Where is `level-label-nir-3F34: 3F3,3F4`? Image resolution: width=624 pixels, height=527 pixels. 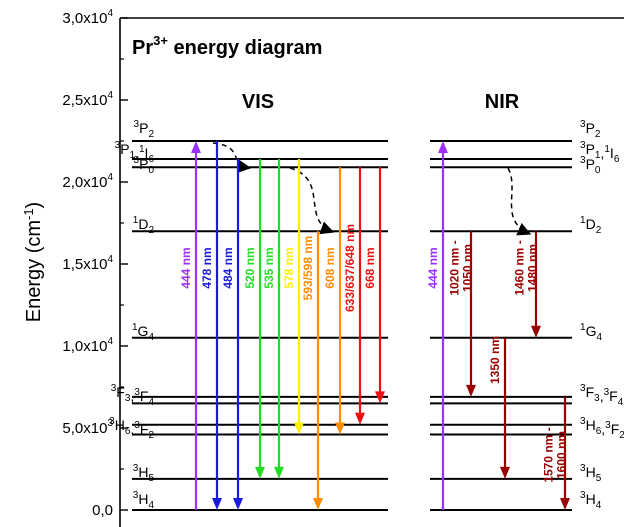
level-label-nir-3F34: 3F3,3F4 is located at coordinates (602, 395).